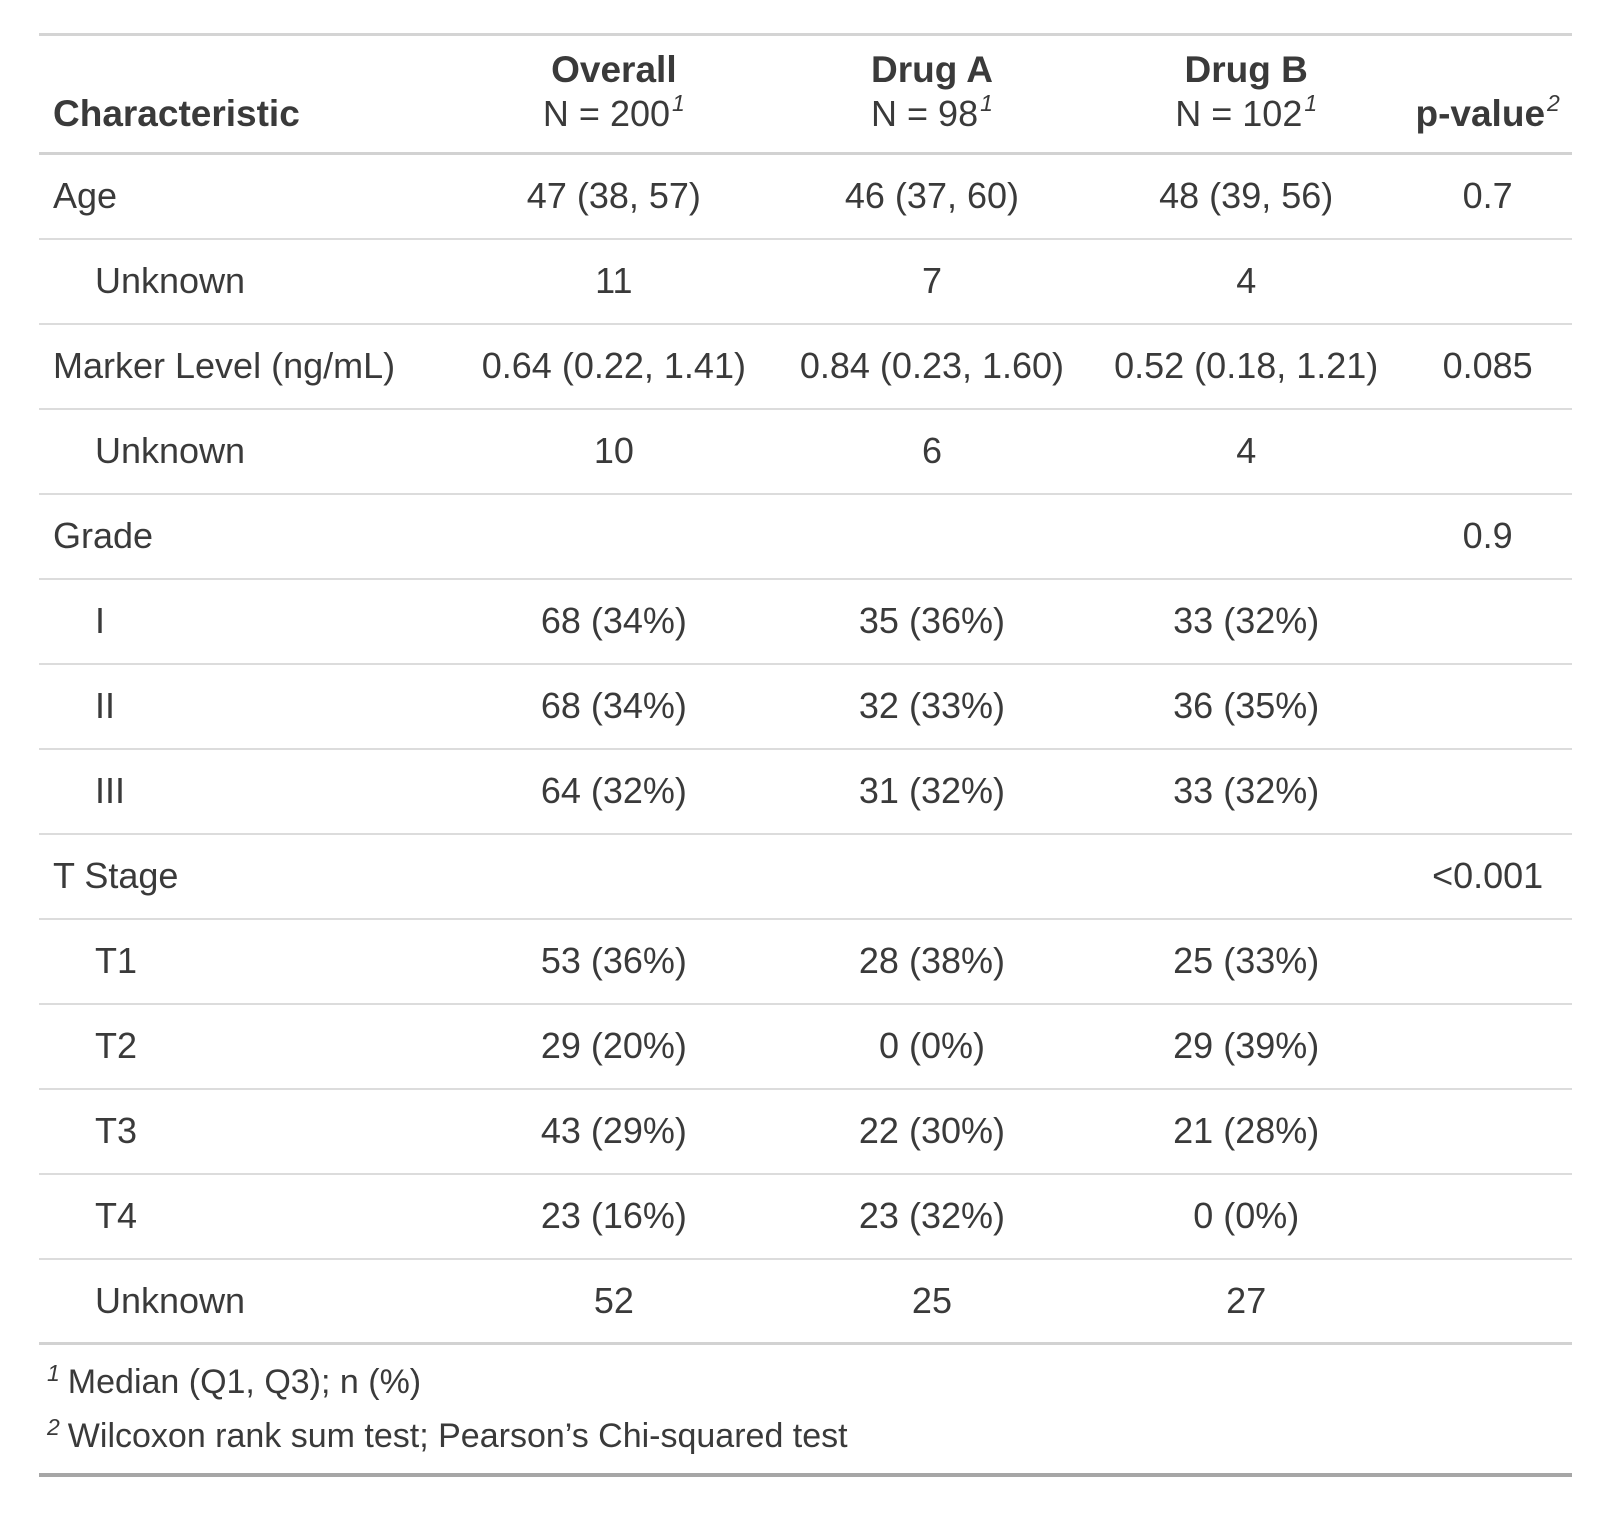  What do you see at coordinates (246, 451) in the screenshot?
I see `characteristic-cell: Unknown` at bounding box center [246, 451].